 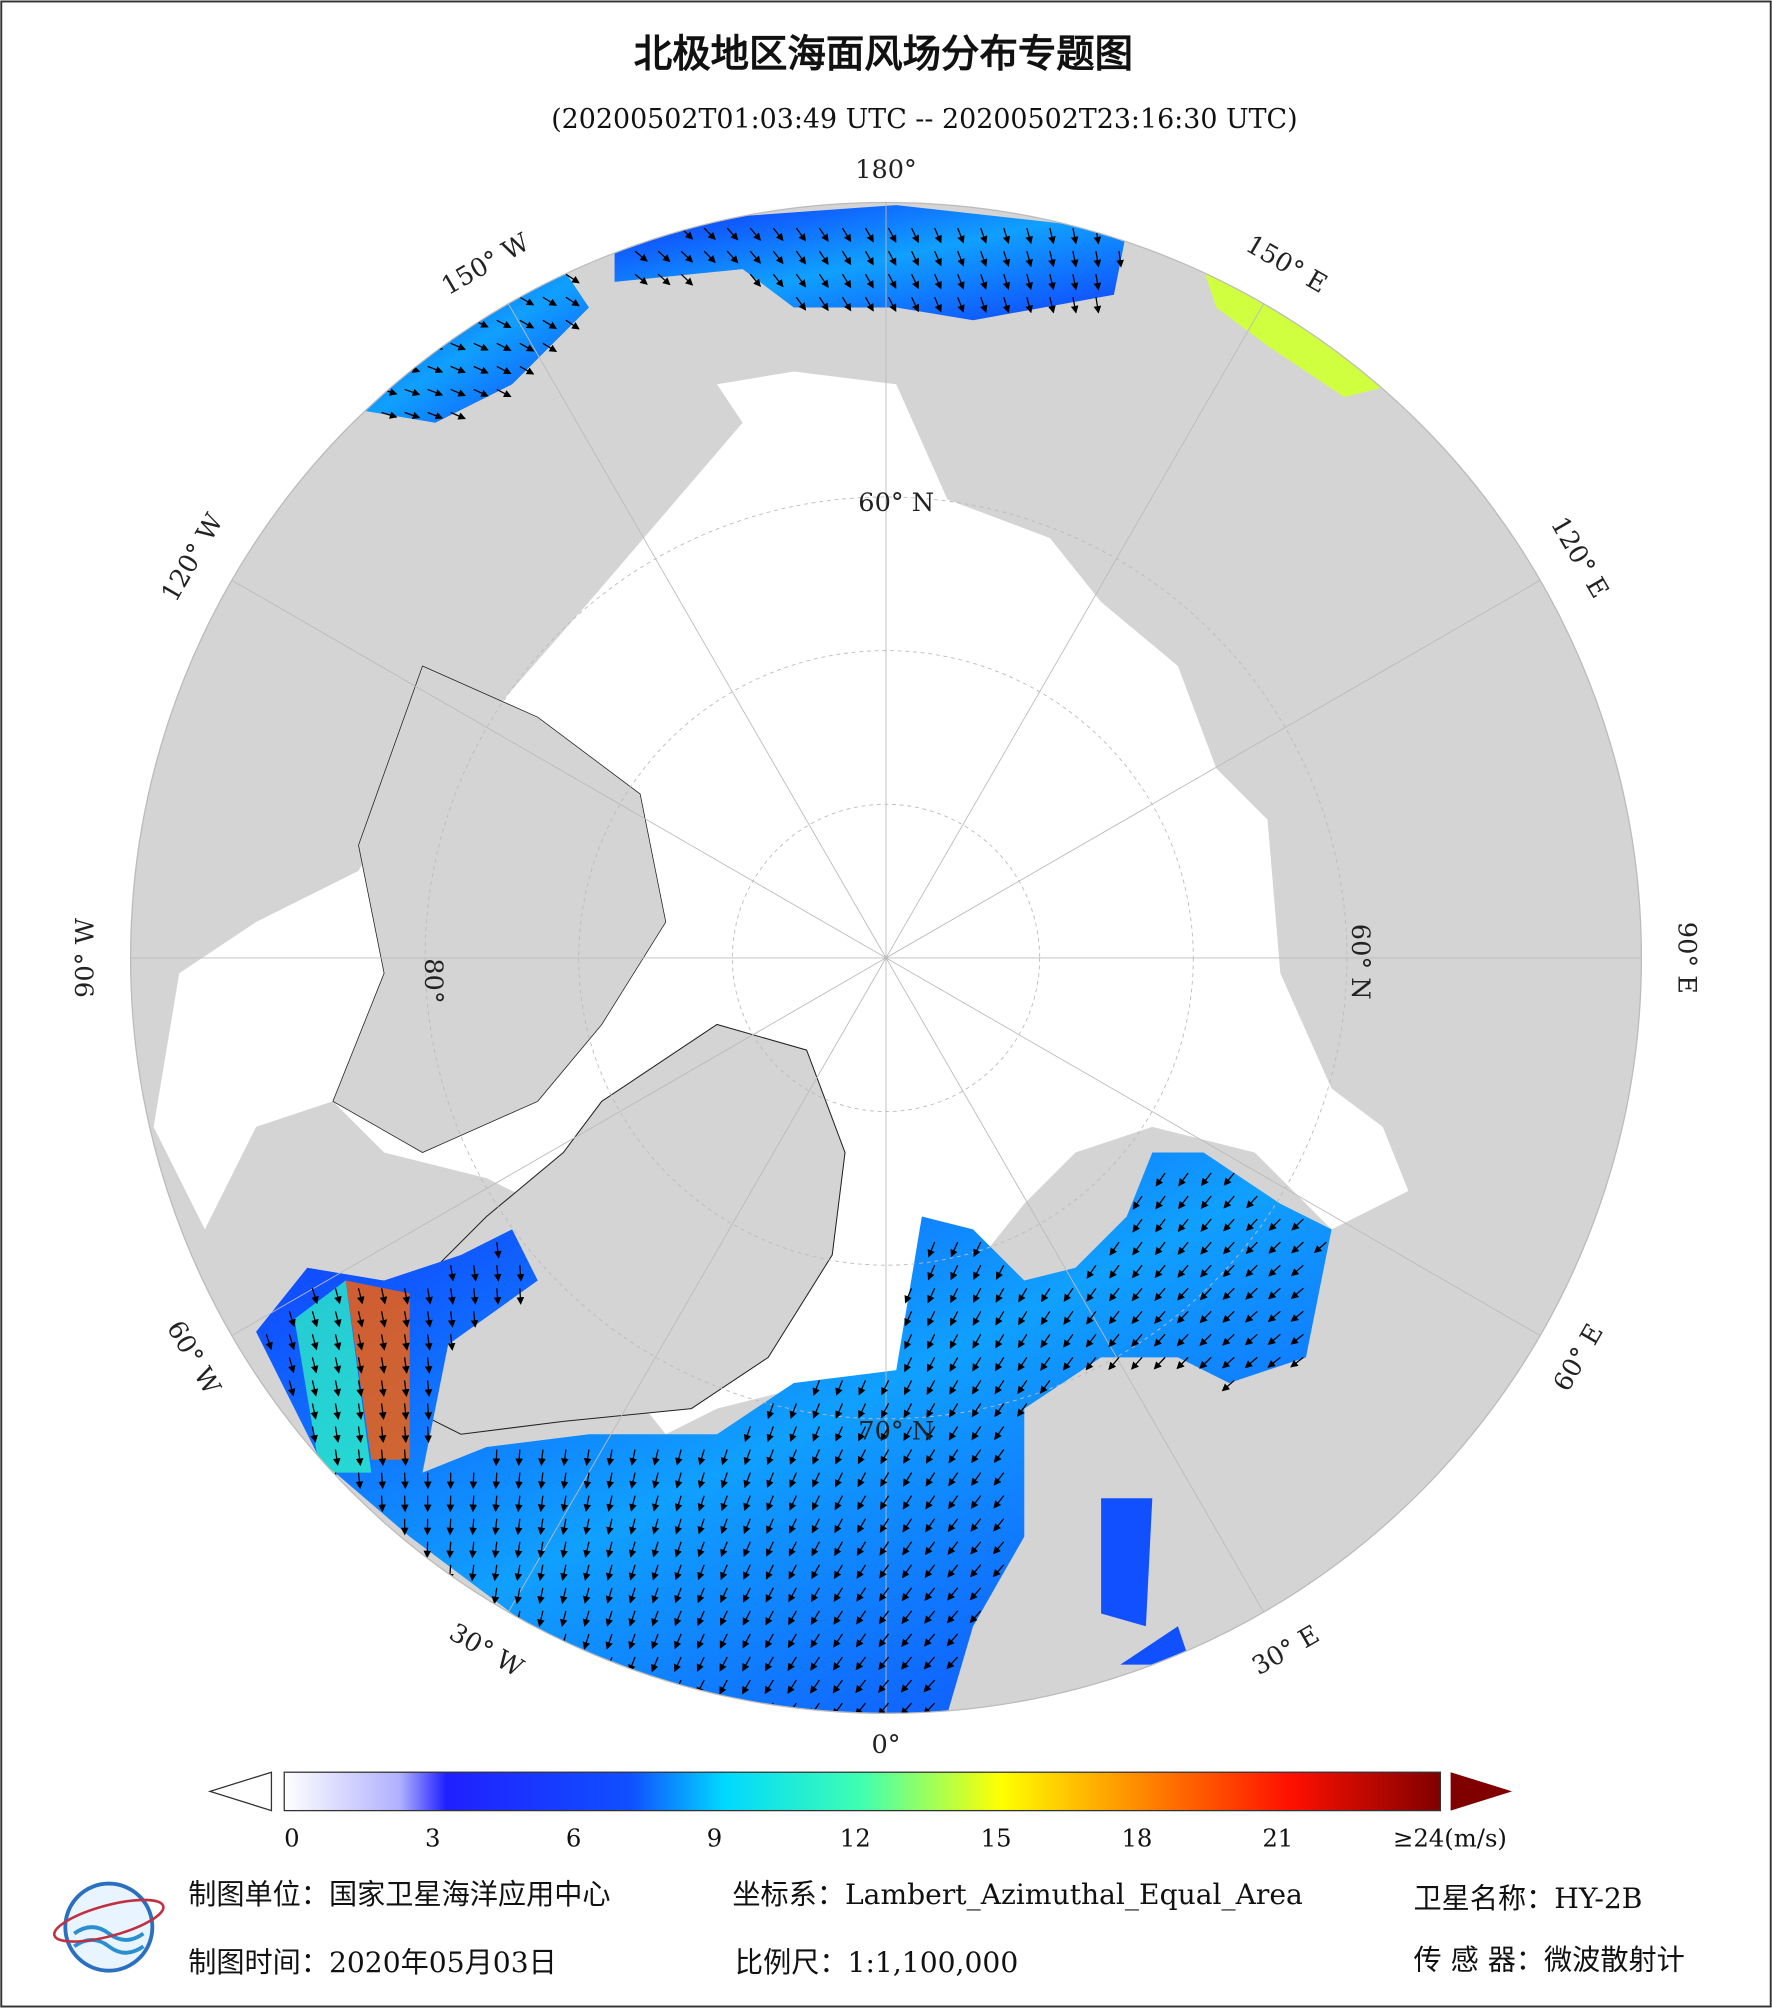 I want to click on longitude-label: 180°, so click(x=886, y=170).